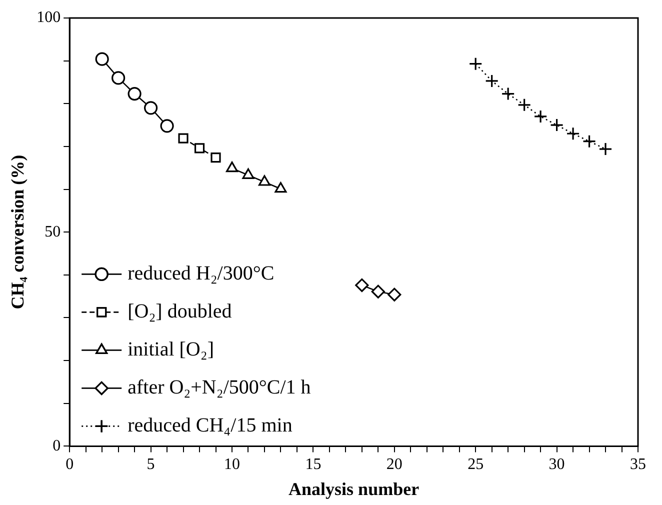 The height and width of the screenshot is (505, 662). I want to click on x-tick-label: 25, so click(476, 465).